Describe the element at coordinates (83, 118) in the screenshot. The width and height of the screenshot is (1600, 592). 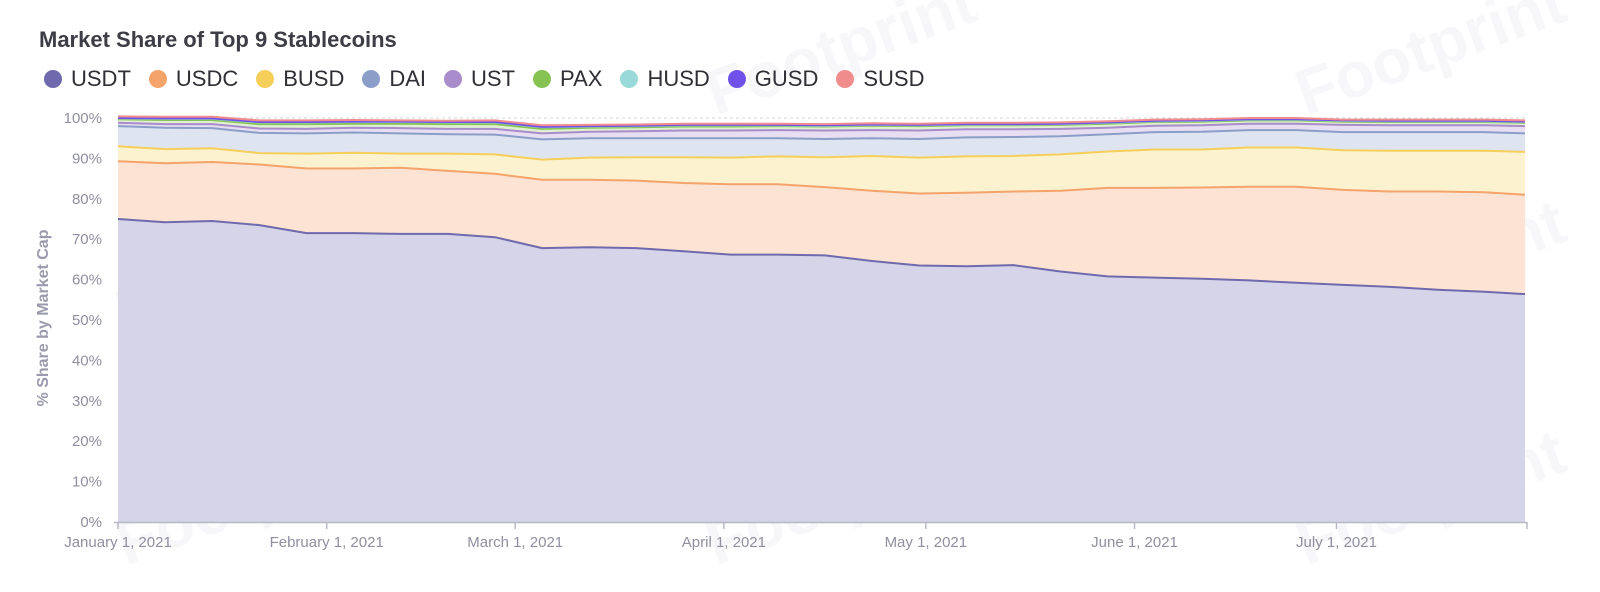
I see `y-tick-label: 100%` at that location.